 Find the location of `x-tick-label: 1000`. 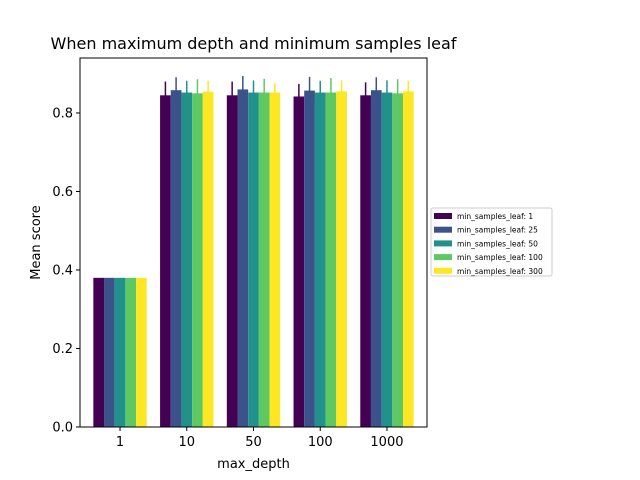

x-tick-label: 1000 is located at coordinates (386, 442).